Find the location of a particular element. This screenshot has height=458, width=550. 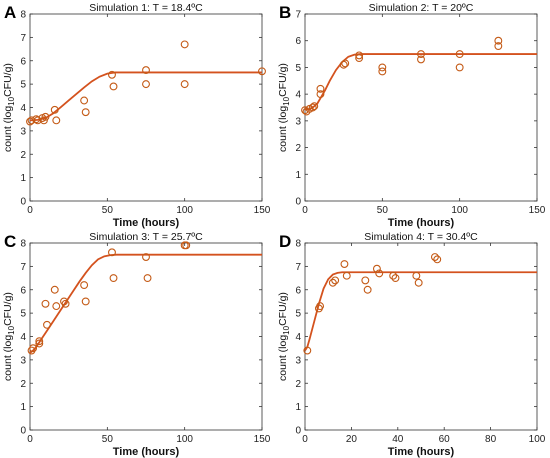

chart-title: Simulation 3: T = 25.7ºC is located at coordinates (146, 237).